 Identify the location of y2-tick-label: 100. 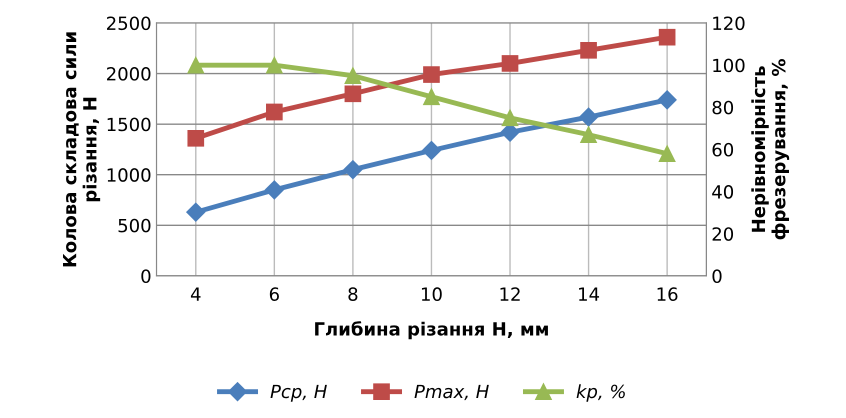
(729, 65).